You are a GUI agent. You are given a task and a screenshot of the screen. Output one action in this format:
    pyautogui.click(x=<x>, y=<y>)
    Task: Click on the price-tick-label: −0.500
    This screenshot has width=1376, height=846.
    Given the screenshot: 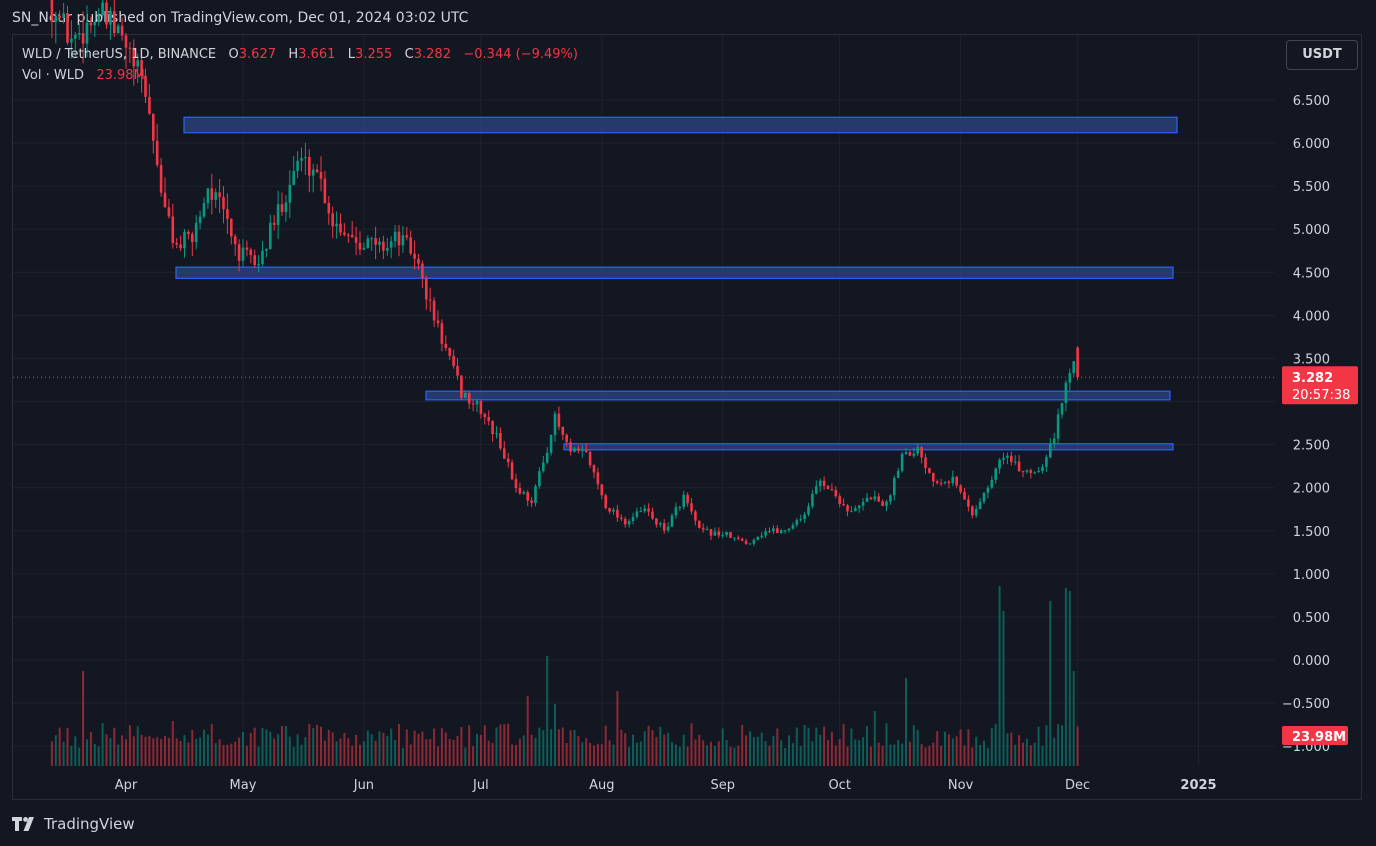 What is the action you would take?
    pyautogui.click(x=1306, y=704)
    